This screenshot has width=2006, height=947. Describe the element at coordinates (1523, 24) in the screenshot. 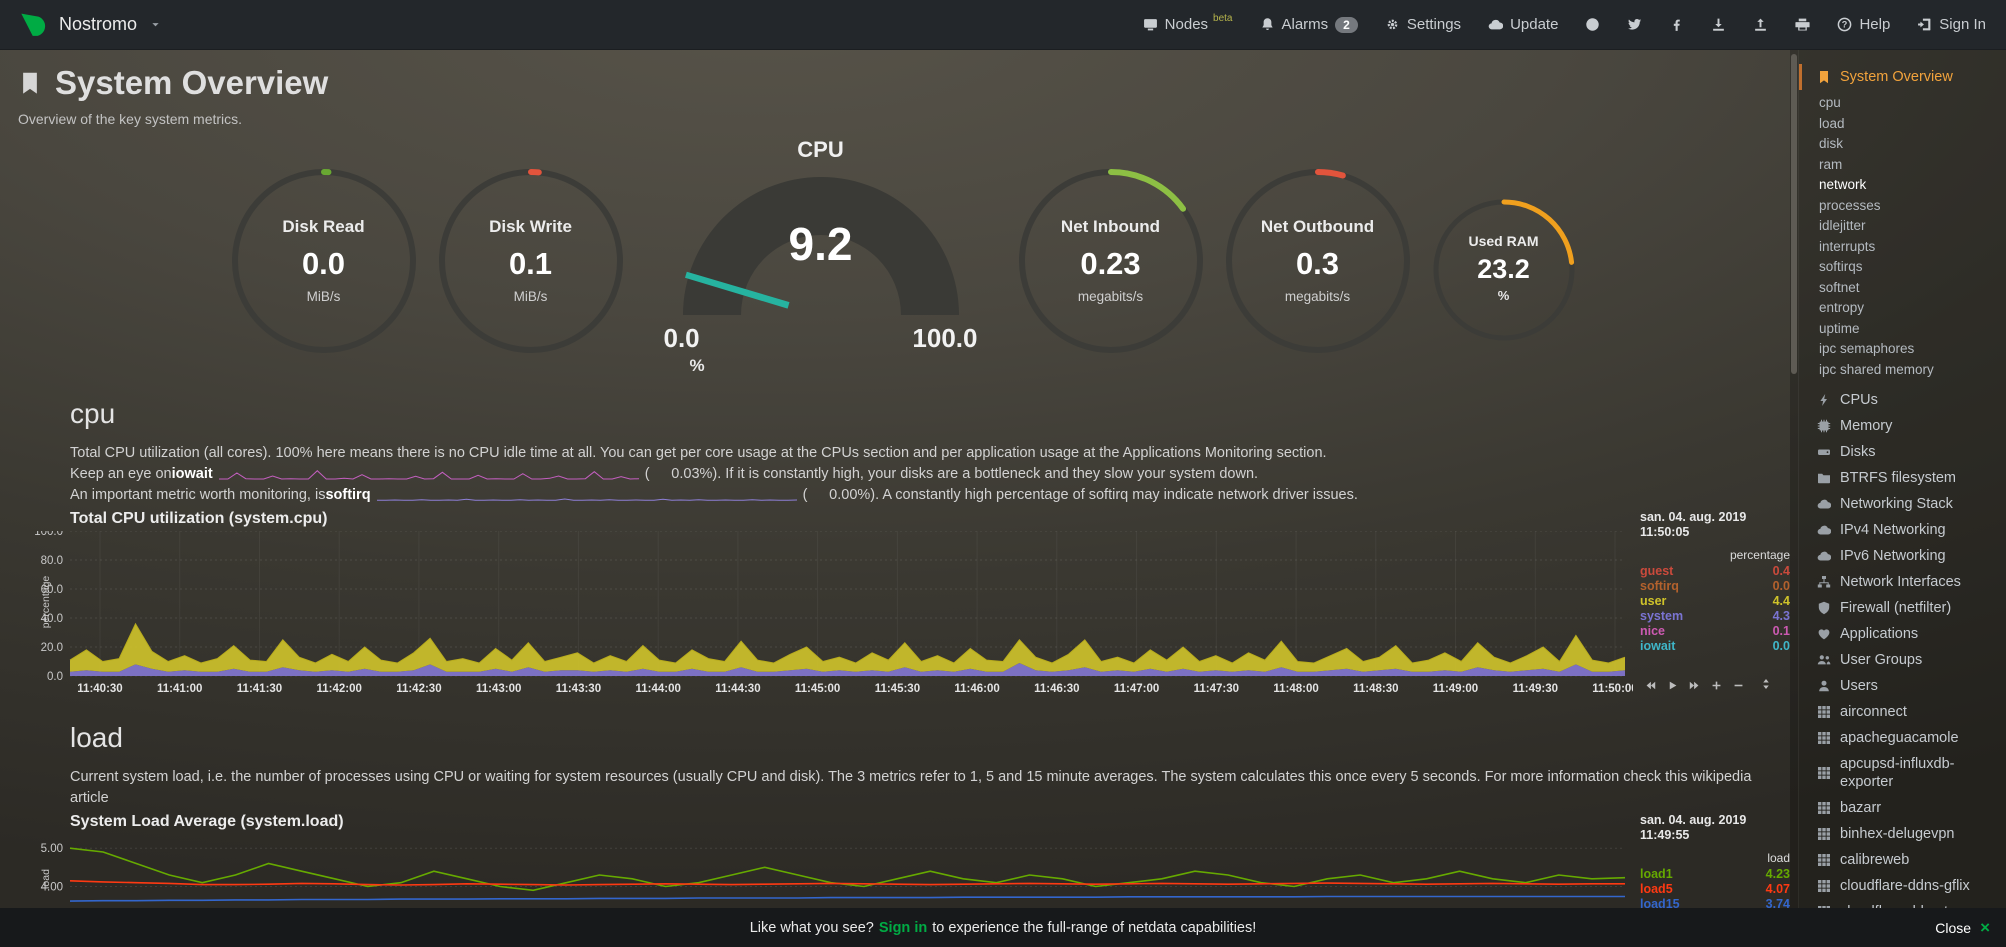

I see `topbar-item-update: Update` at that location.